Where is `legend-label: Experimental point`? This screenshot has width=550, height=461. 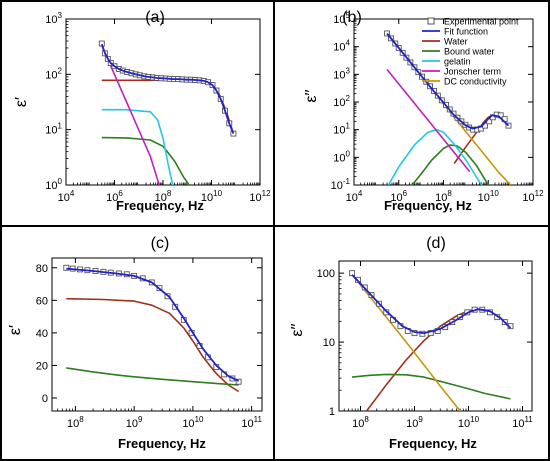 legend-label: Experimental point is located at coordinates (481, 22).